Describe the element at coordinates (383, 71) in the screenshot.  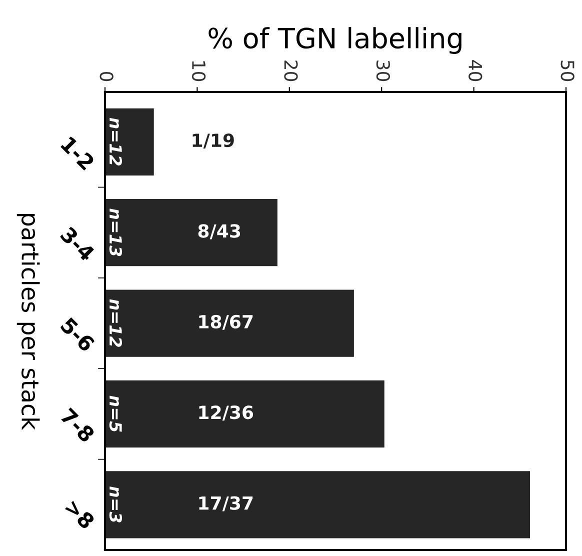
I see `x-tick-label: 30` at that location.